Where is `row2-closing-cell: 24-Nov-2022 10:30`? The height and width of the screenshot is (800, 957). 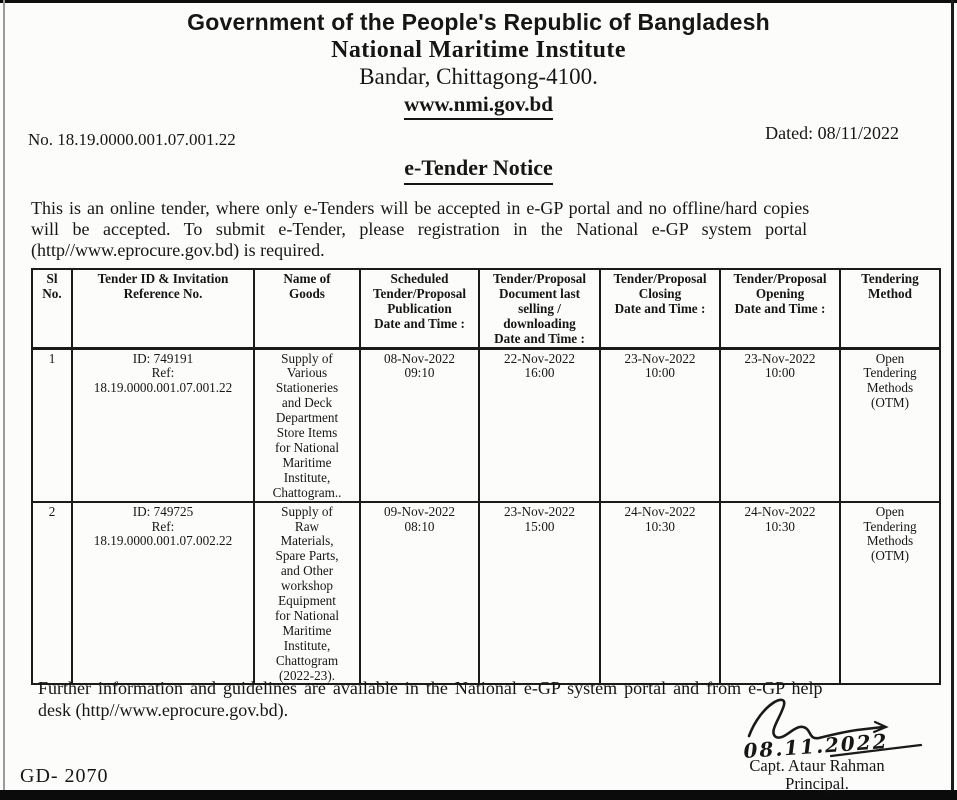
row2-closing-cell: 24-Nov-2022 10:30 is located at coordinates (660, 593).